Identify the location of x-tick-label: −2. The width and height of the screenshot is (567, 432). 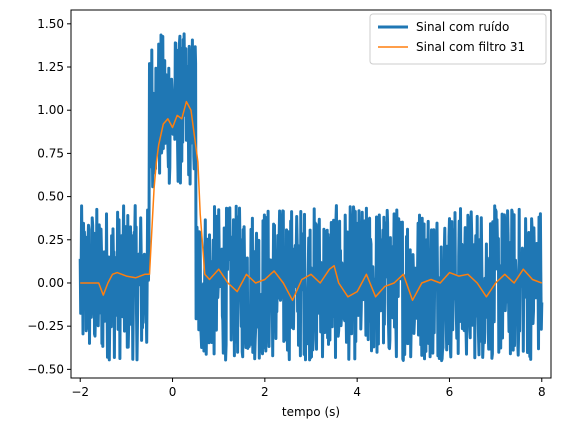
(80, 392).